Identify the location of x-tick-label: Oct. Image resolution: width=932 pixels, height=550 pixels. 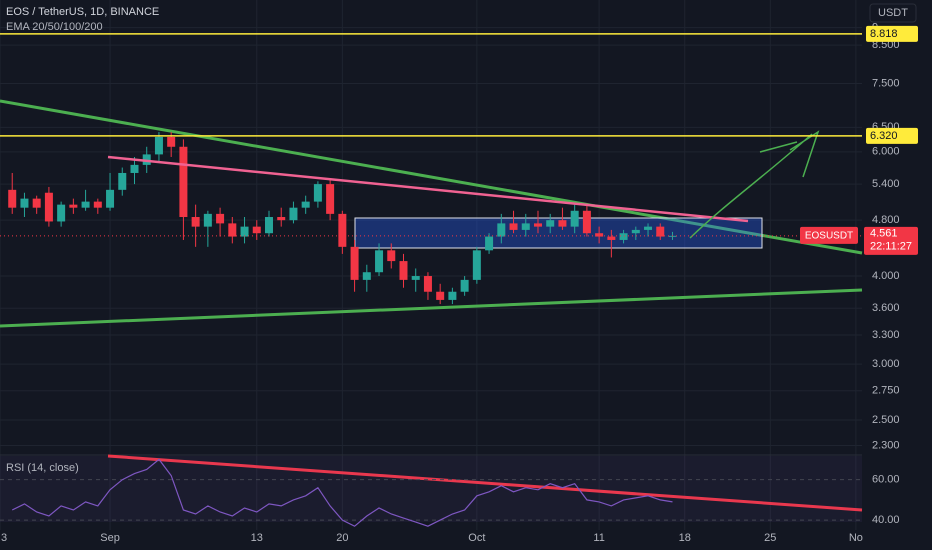
(476, 538).